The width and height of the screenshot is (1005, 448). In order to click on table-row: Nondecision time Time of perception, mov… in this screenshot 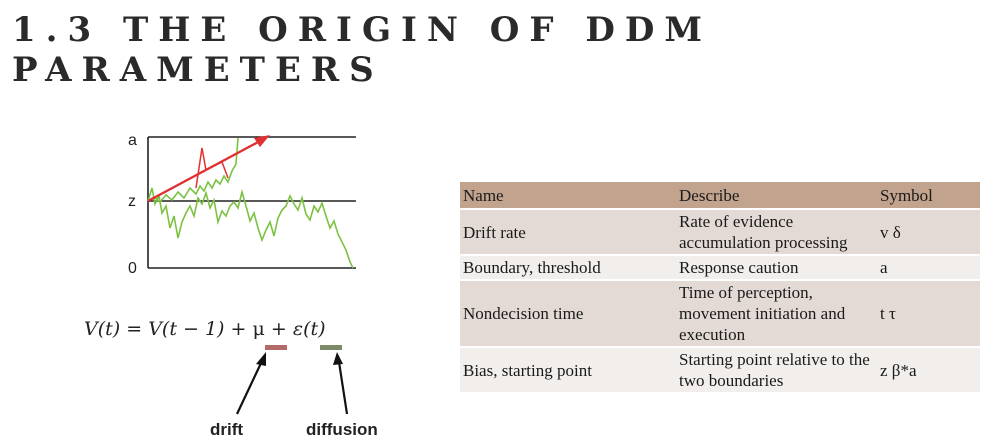, I will do `click(720, 314)`.